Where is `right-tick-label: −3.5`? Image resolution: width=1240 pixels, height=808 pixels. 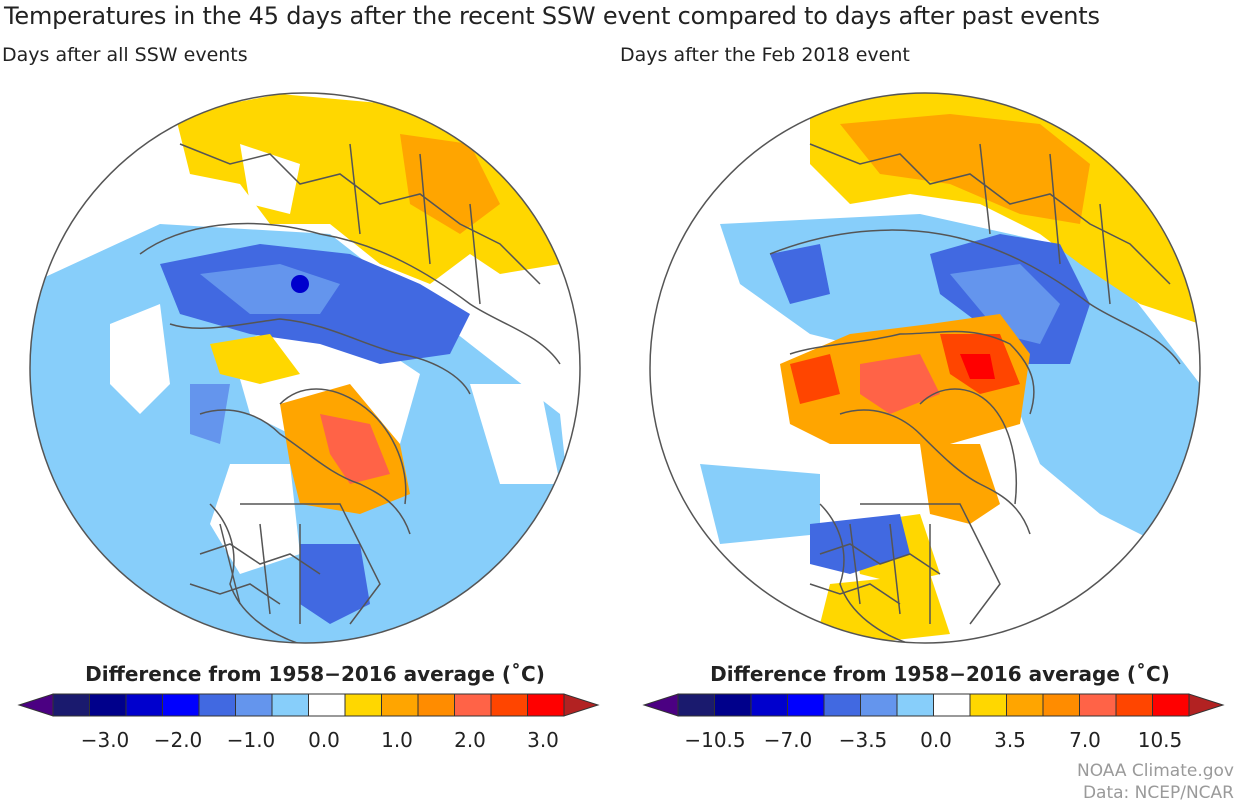 right-tick-label: −3.5 is located at coordinates (863, 740).